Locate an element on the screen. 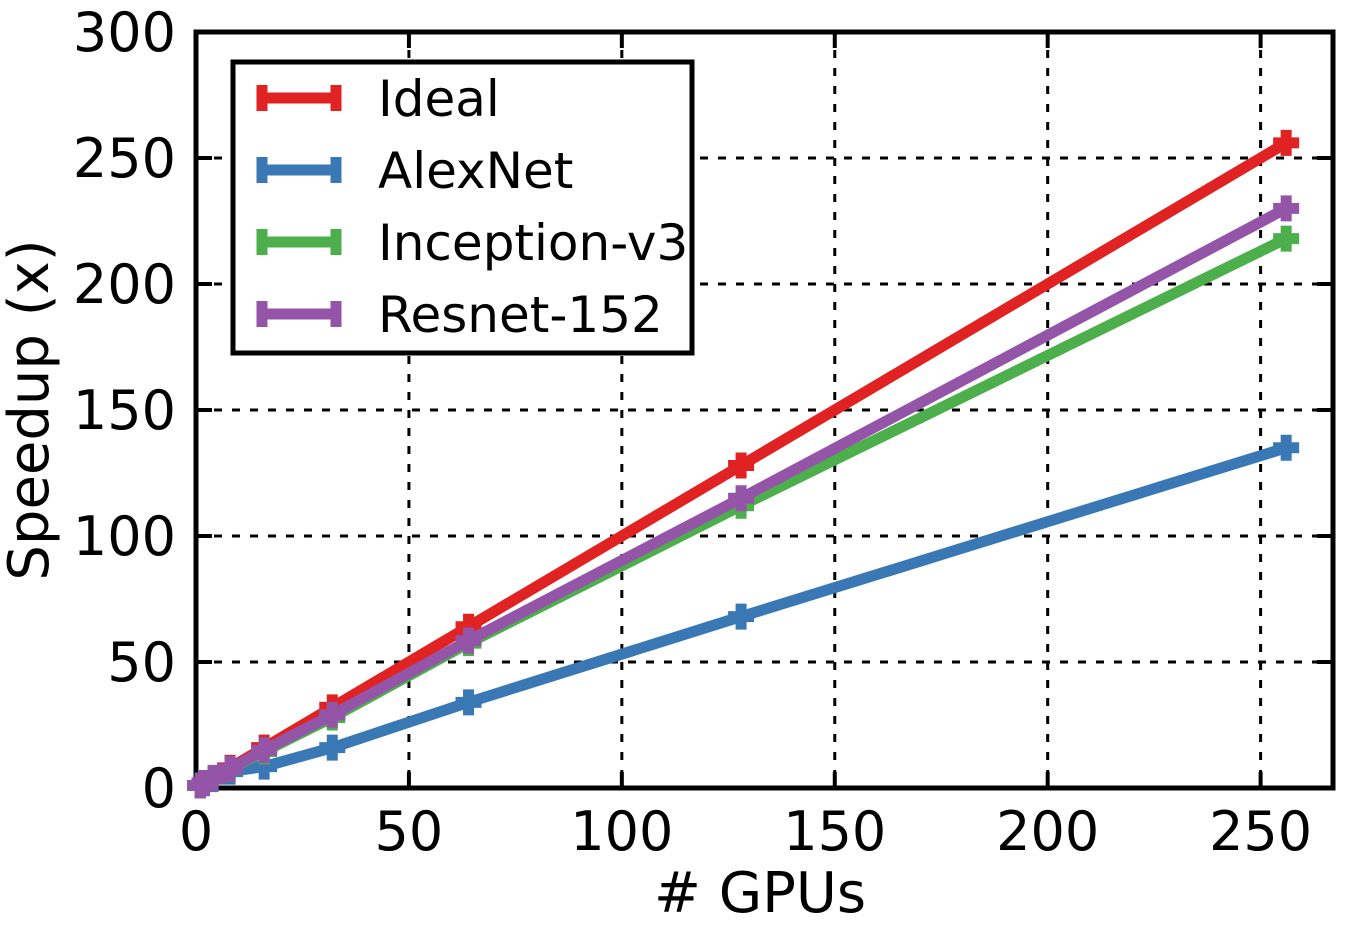  x-tick-label: 150 is located at coordinates (834, 831).